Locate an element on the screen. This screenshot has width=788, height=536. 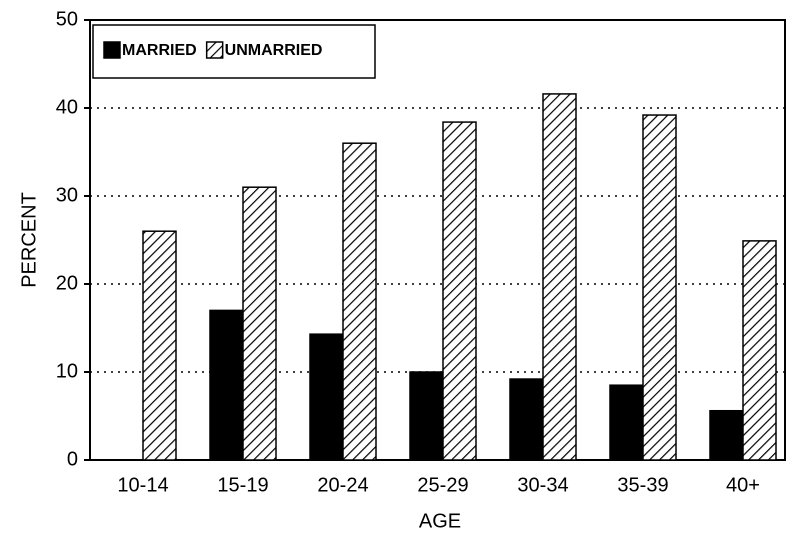
x-tick-label: 35-39 is located at coordinates (642, 485).